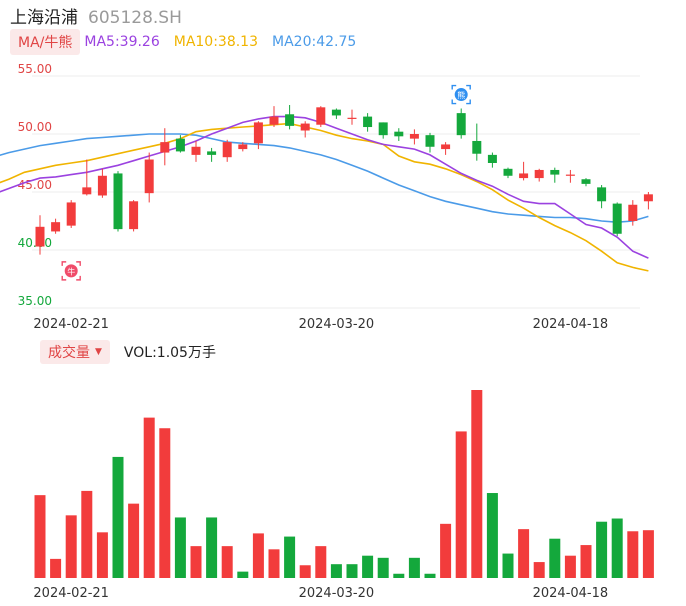  What do you see at coordinates (571, 593) in the screenshot?
I see `volume-x-tick-label: 2024-04-18` at bounding box center [571, 593].